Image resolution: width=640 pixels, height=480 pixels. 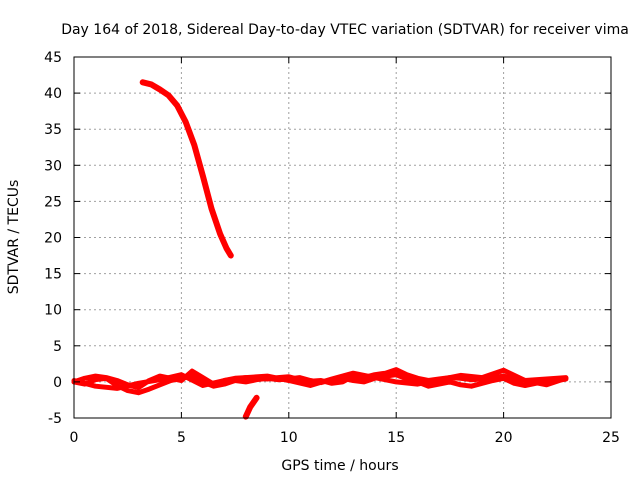 I want to click on x-tick-label: 25, so click(x=611, y=438).